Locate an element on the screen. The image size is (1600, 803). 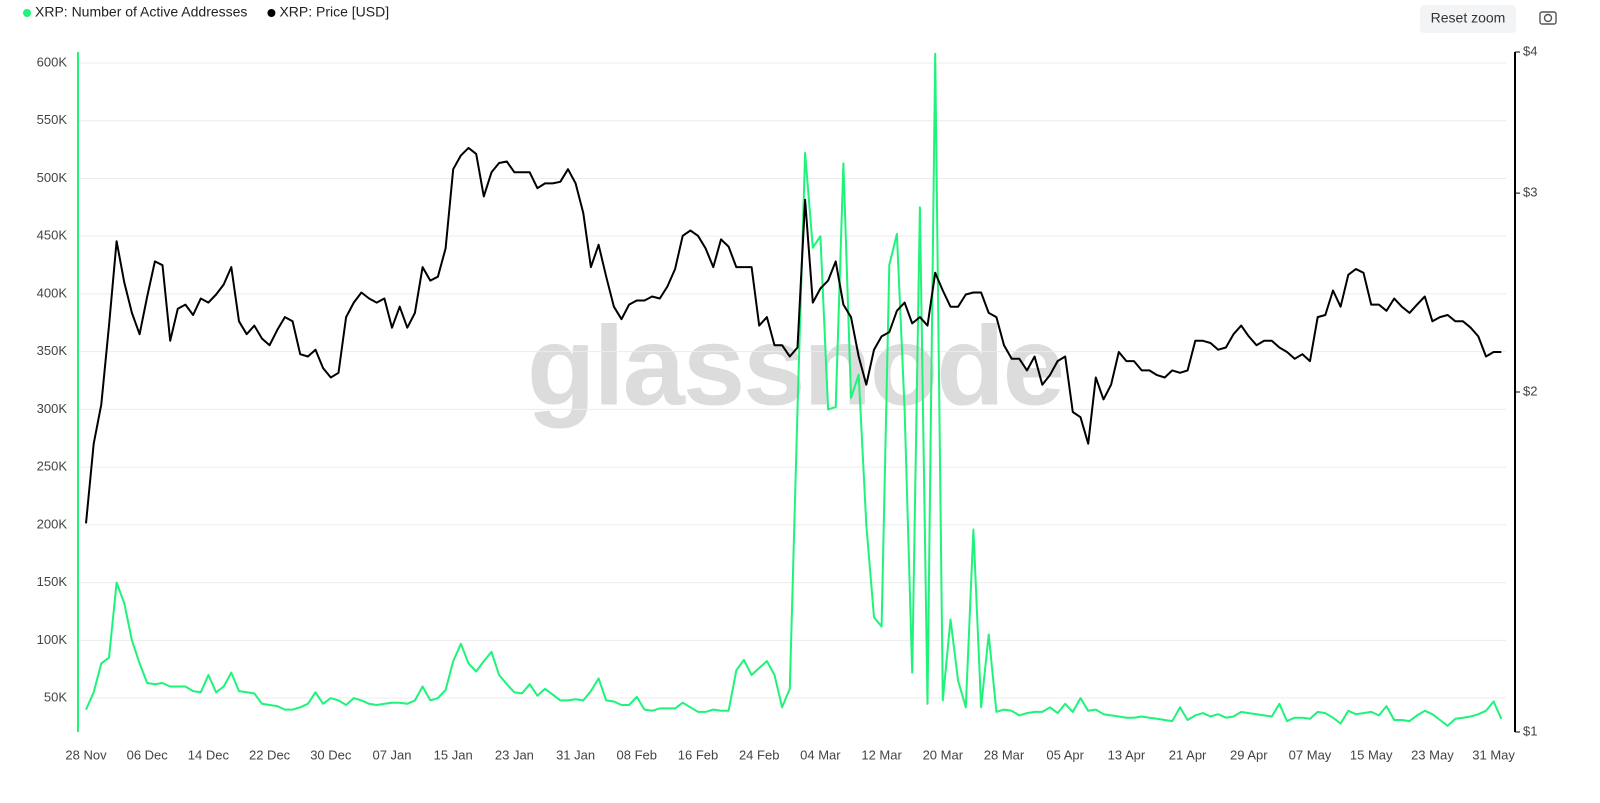
x-tick-label: 29 Apr is located at coordinates (1249, 754).